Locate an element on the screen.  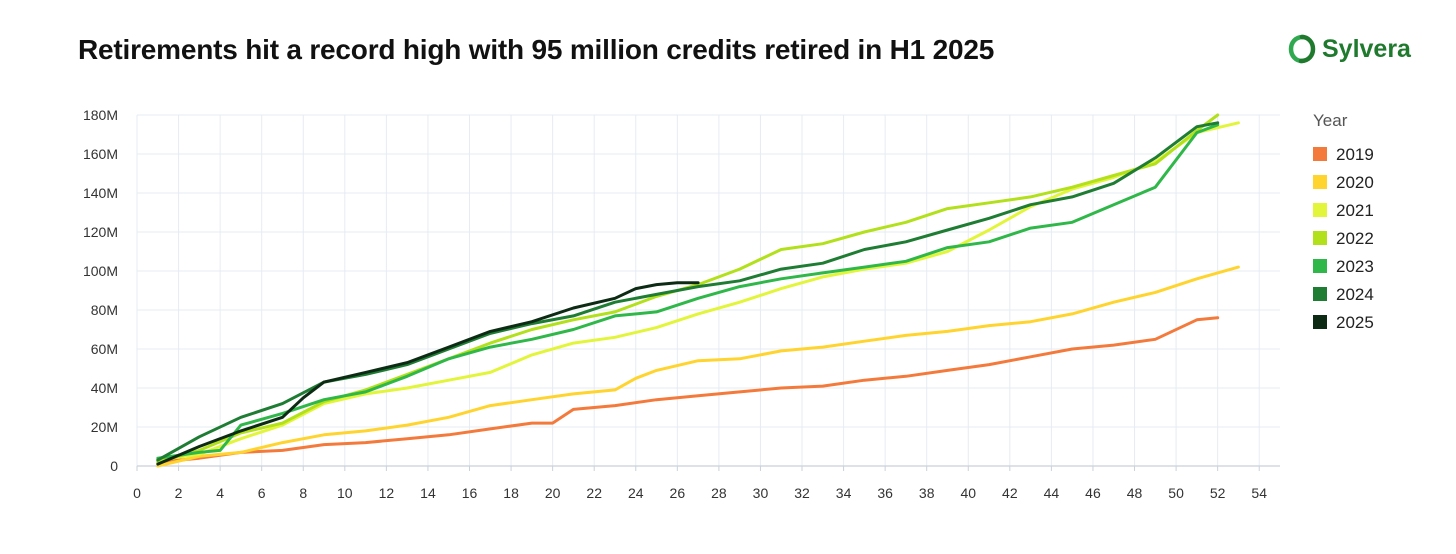
y-tick-label: 180M is located at coordinates (100, 115).